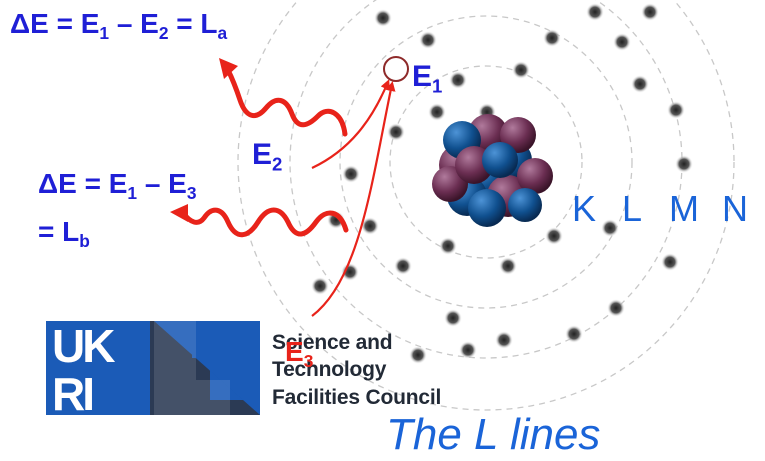  Describe the element at coordinates (286, 102) in the screenshot. I see `photon-la-wave` at that location.